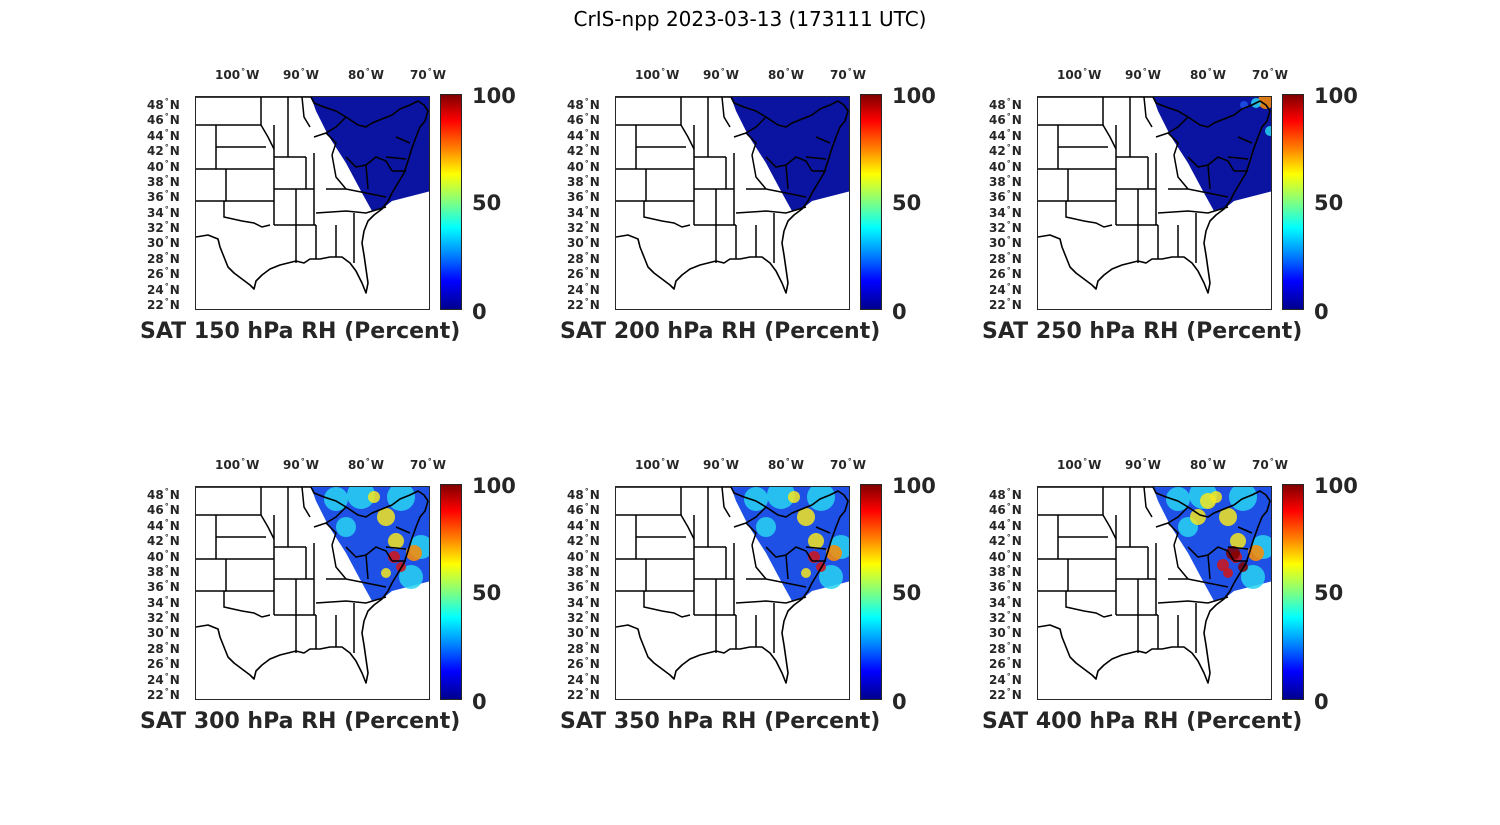 The width and height of the screenshot is (1500, 825). What do you see at coordinates (300, 331) in the screenshot?
I see `panel-caption: SAT 150 hPa RH (Percent)` at bounding box center [300, 331].